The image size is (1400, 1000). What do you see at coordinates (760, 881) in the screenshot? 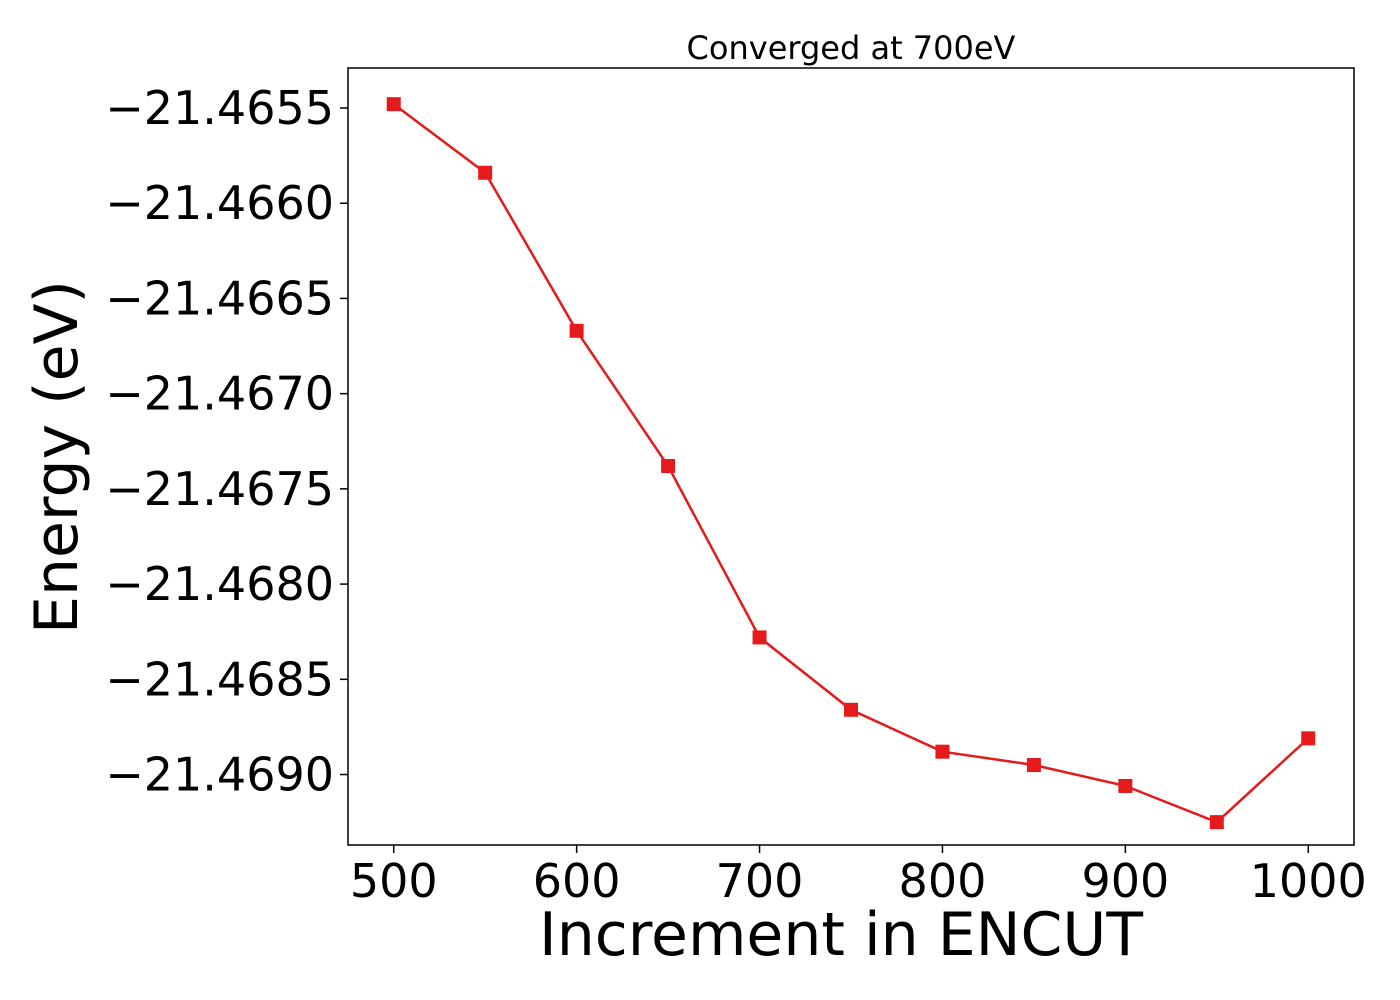
I see `x-tick-label: 700` at bounding box center [760, 881].